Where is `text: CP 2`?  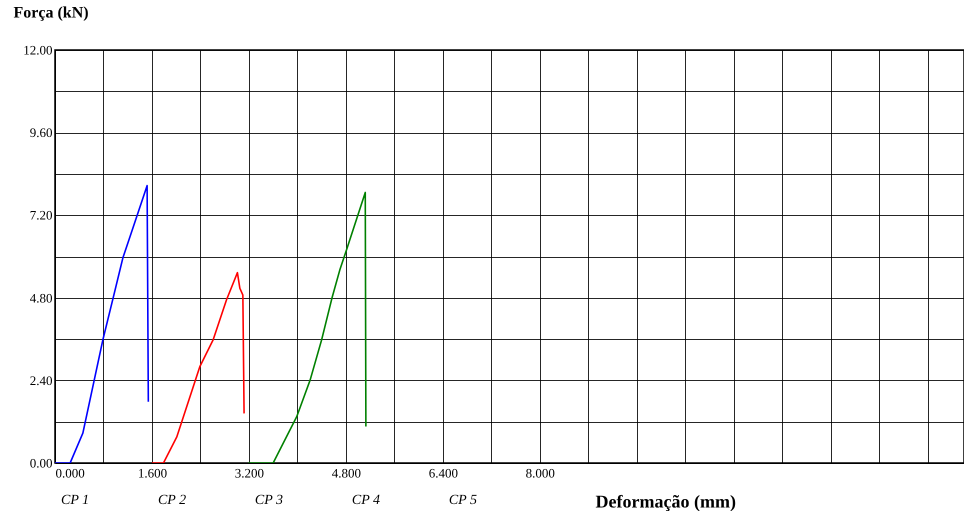
text: CP 2 is located at coordinates (172, 500).